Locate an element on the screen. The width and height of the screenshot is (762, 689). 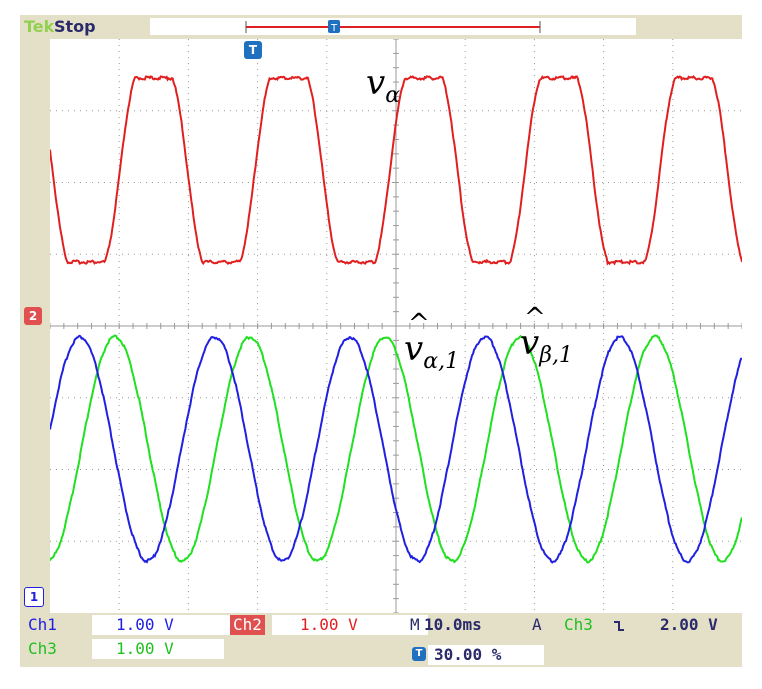
trigger-position-icon: T is located at coordinates (334, 27).